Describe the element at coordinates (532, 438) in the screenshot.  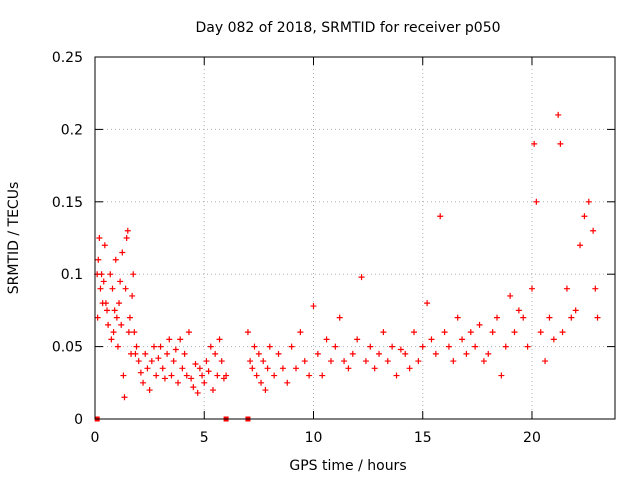
I see `x-tick-label: 20` at that location.